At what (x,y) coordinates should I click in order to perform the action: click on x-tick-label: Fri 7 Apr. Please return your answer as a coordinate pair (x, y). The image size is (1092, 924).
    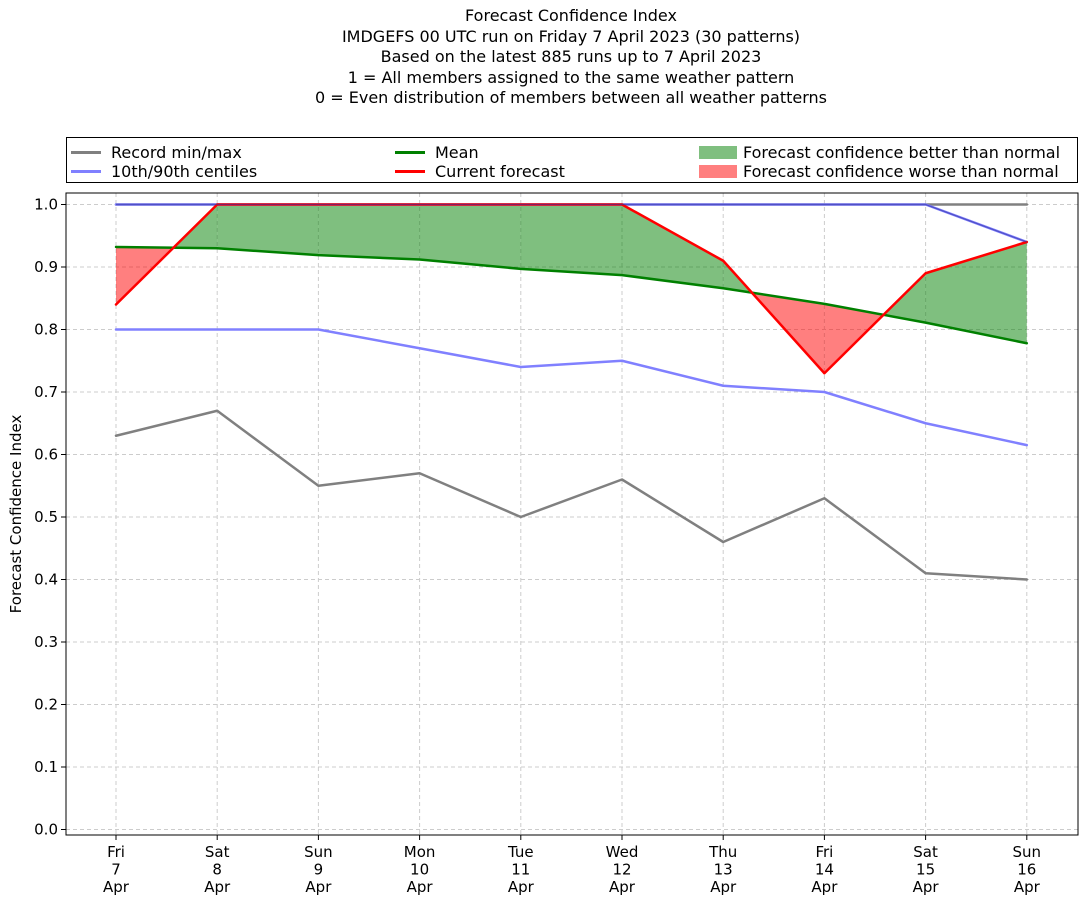
    Looking at the image, I should click on (116, 869).